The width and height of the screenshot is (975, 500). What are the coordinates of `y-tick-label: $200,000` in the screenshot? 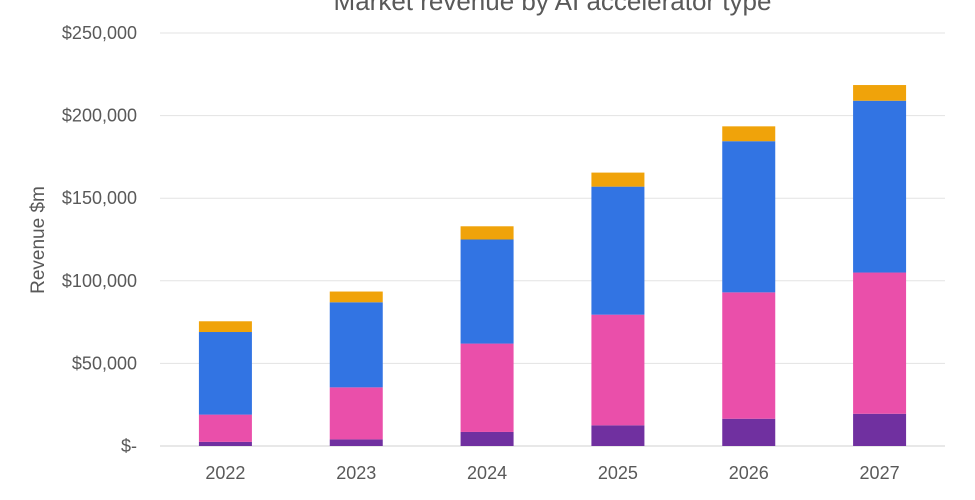 It's located at (99, 116).